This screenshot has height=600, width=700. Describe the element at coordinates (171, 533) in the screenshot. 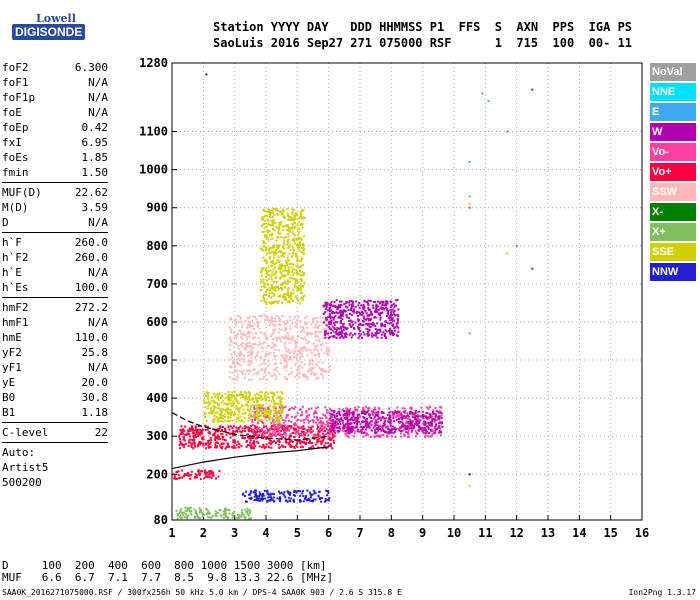

I see `x-tick-label: 1` at that location.